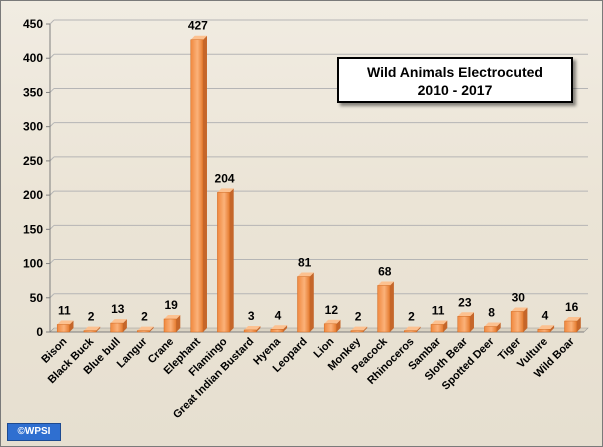 The height and width of the screenshot is (447, 603). What do you see at coordinates (305, 263) in the screenshot?
I see `data-label: 81` at bounding box center [305, 263].